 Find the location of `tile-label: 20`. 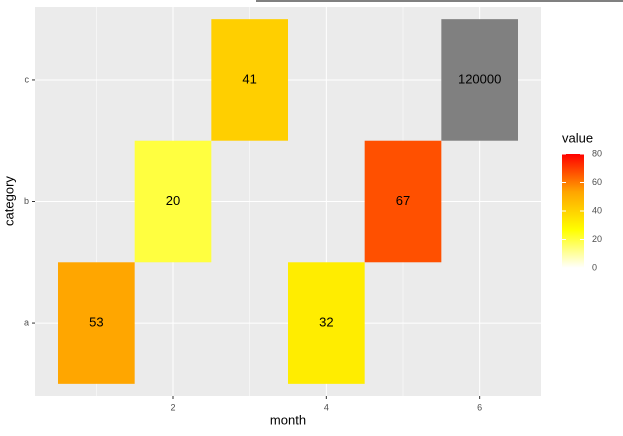

tile-label: 20 is located at coordinates (173, 200).